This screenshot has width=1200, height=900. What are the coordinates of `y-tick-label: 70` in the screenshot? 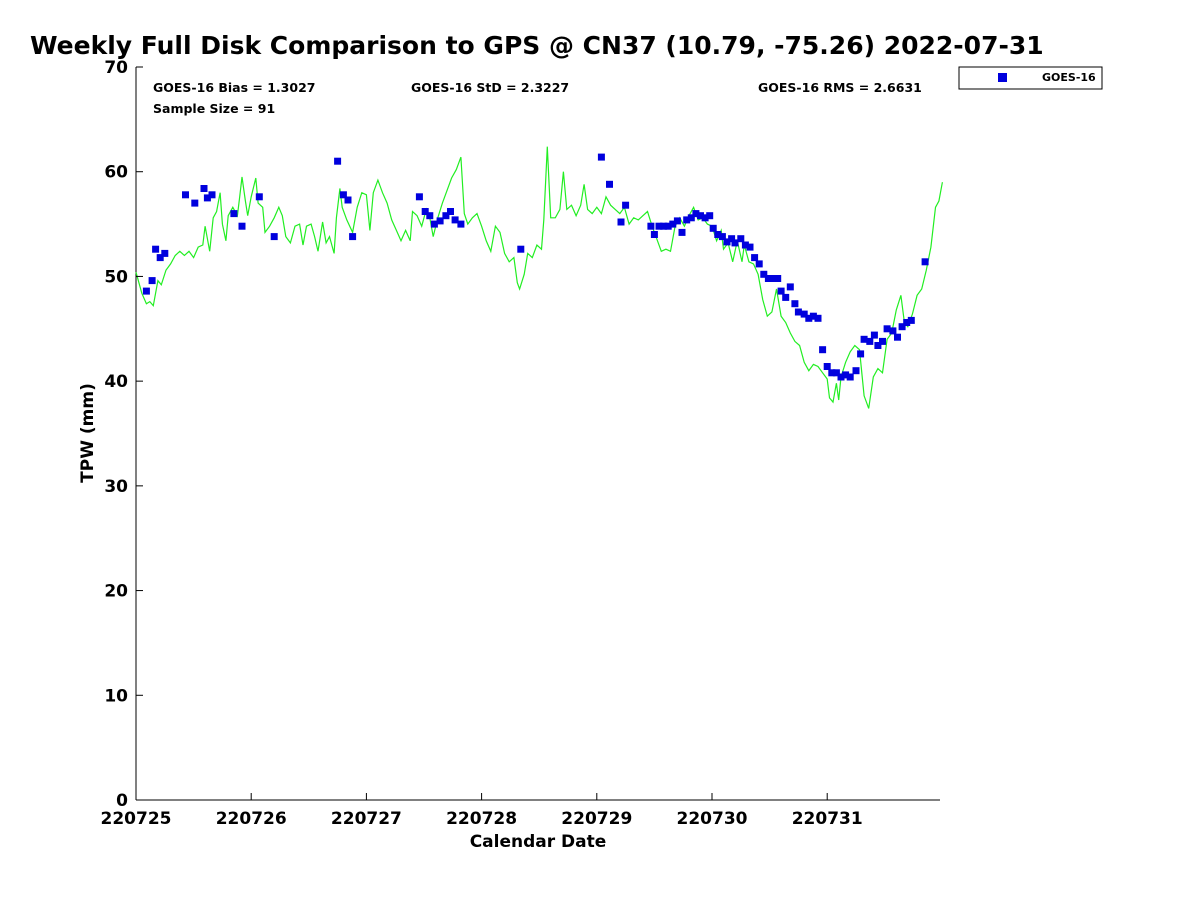 It's located at (116, 68).